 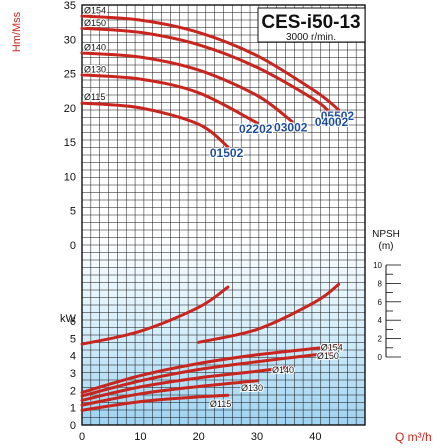 What do you see at coordinates (73, 357) in the screenshot?
I see `y-tick-label-power: 4` at bounding box center [73, 357].